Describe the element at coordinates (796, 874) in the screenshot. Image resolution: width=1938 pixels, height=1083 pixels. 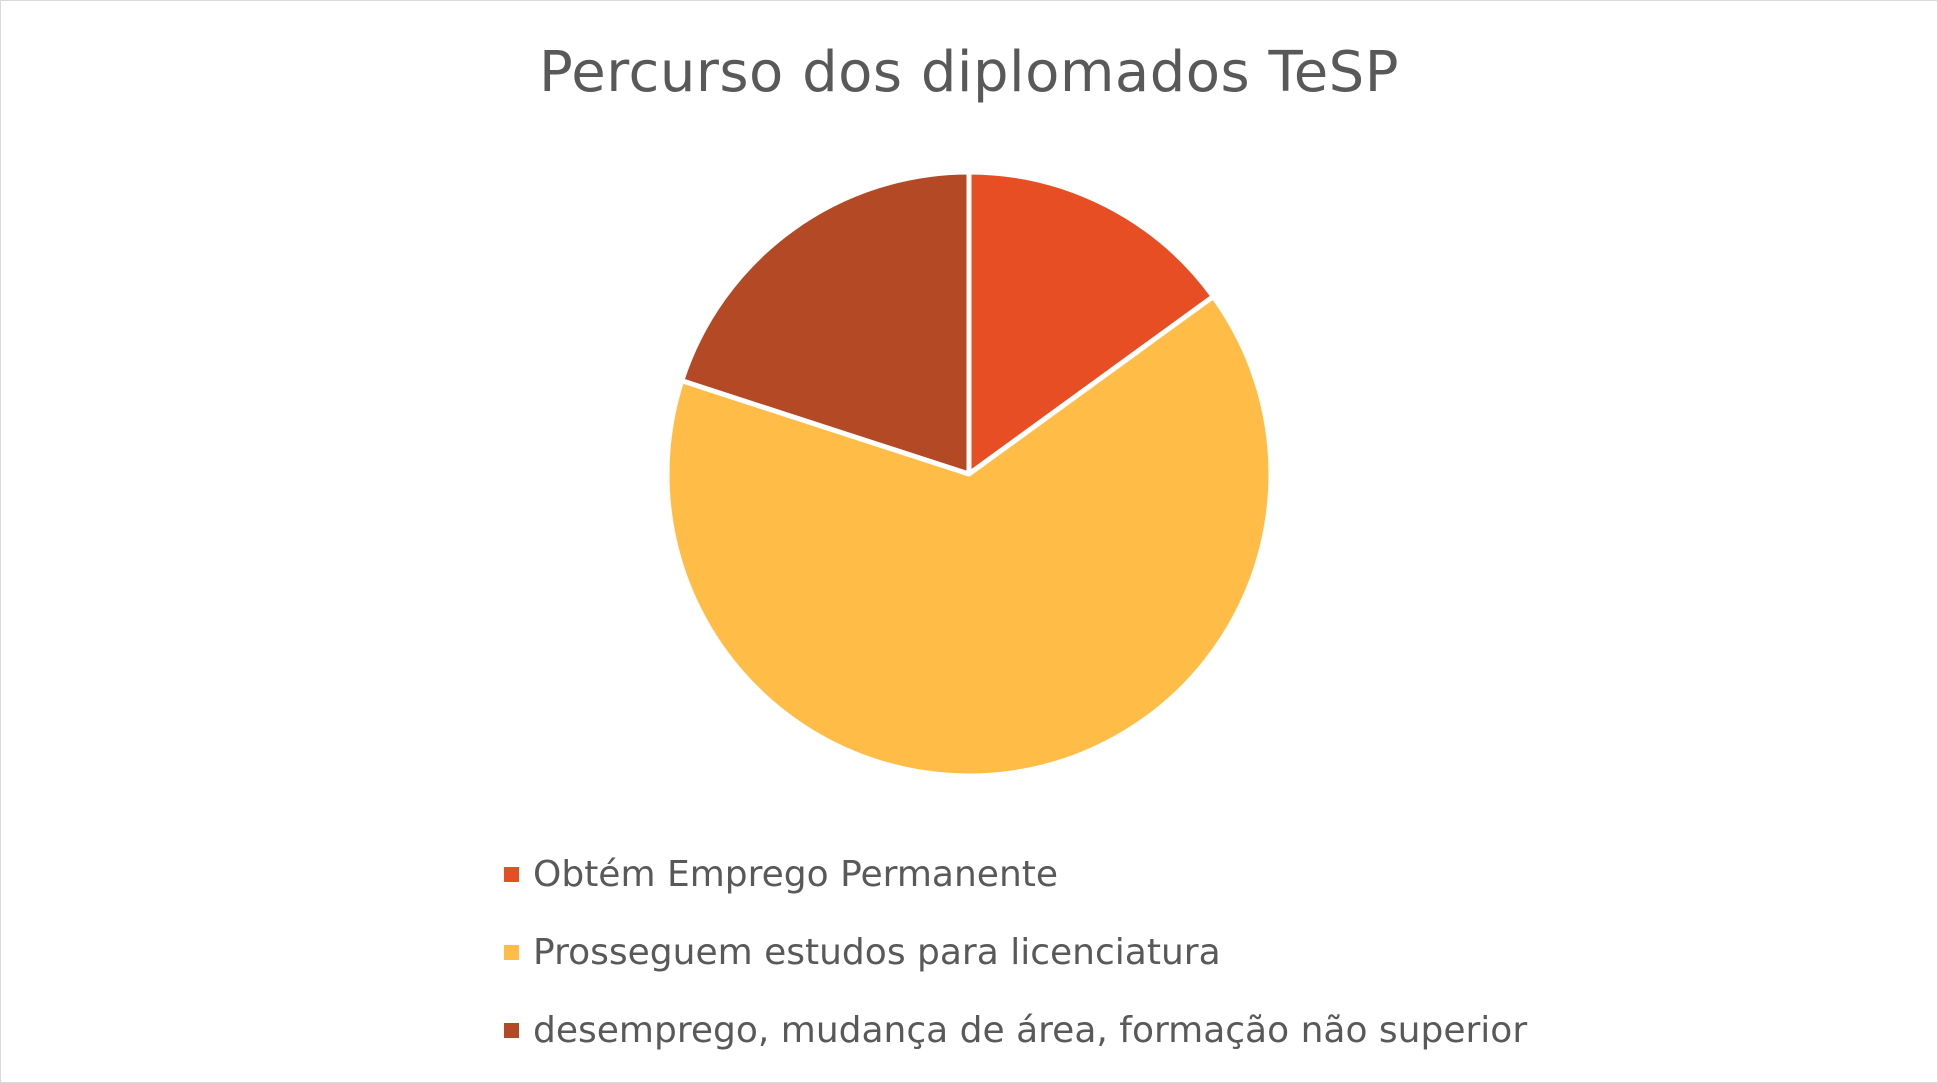
I see `legend-label: Obtém Emprego Permanente` at that location.